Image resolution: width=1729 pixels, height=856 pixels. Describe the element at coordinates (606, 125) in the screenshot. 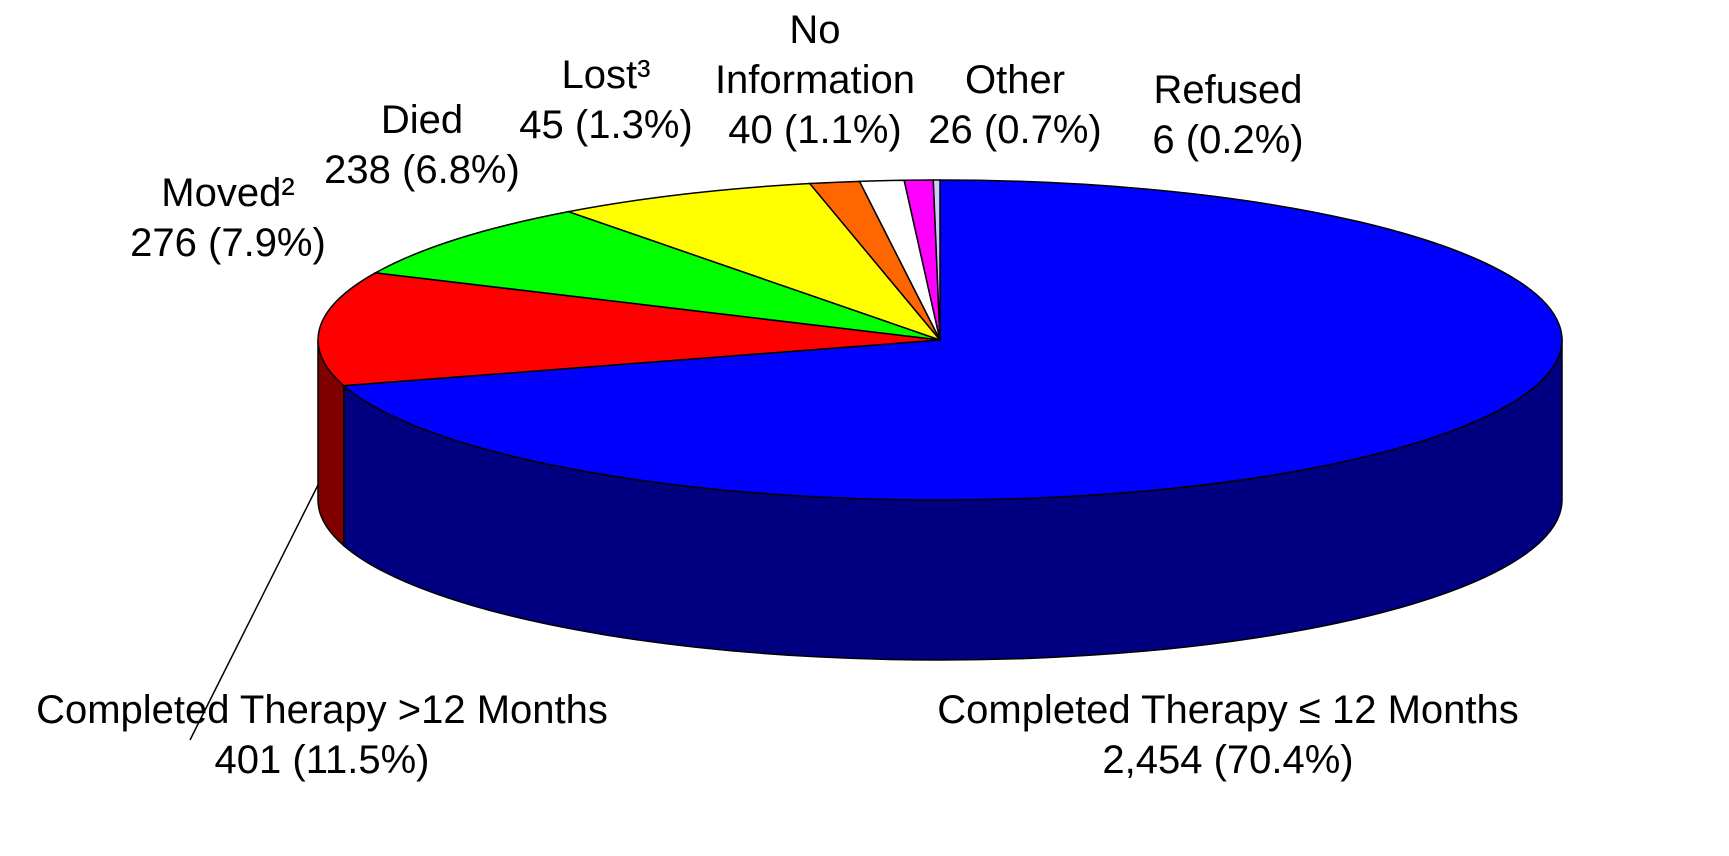

I see `value-label: 45 (1.3%)` at that location.